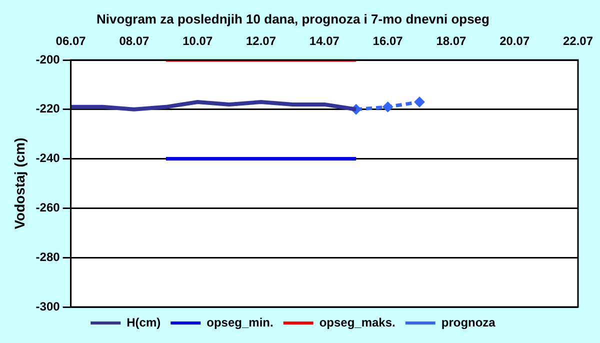 This screenshot has height=343, width=600. What do you see at coordinates (293, 18) in the screenshot?
I see `chart-title: Nivogram za poslednjih 10 dana, prognoza i 7-mo dnevni opseg` at bounding box center [293, 18].